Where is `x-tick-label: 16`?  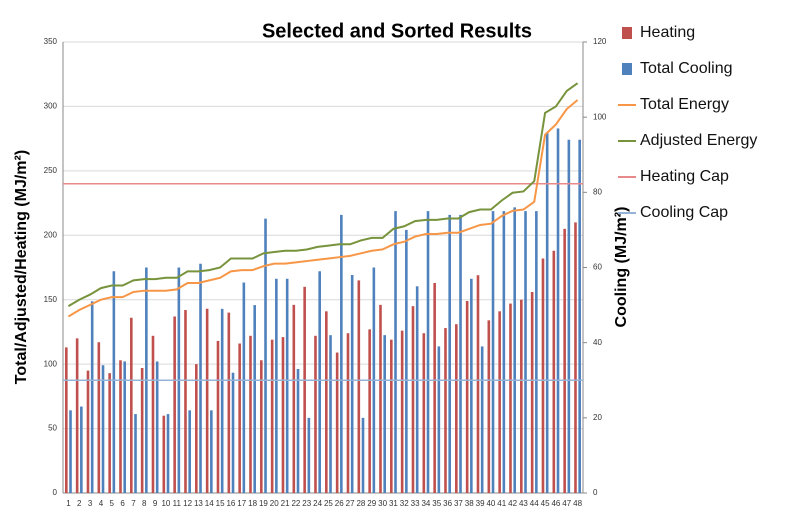 x-tick-label: 16 is located at coordinates (230, 503).